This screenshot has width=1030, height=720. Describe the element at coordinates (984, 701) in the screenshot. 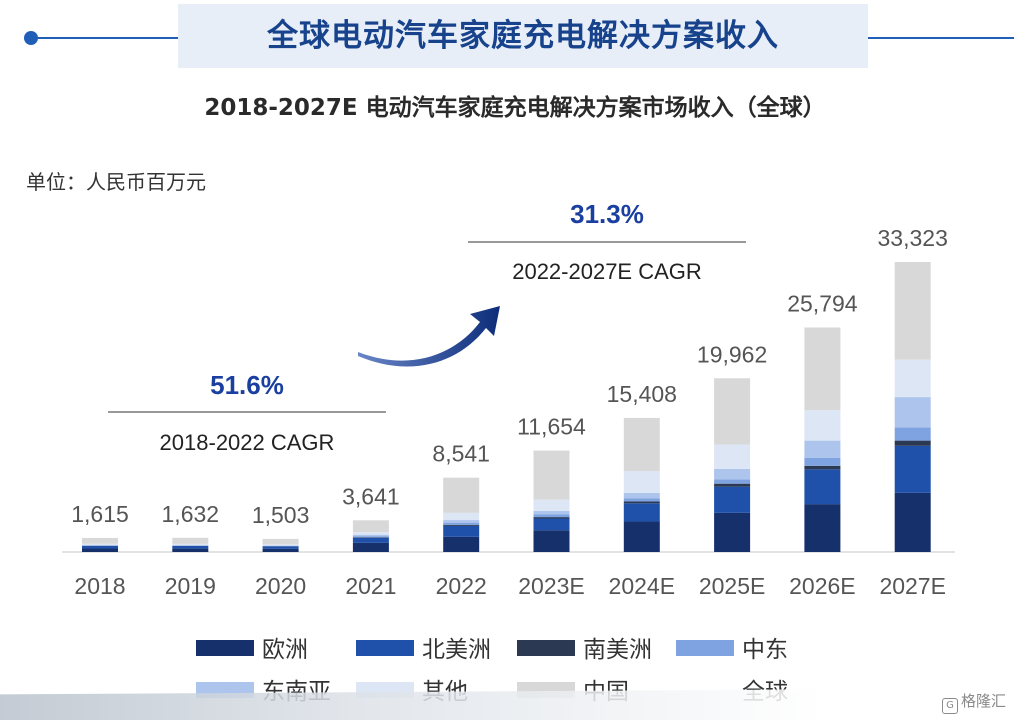

I see `watermark-text: 格隆汇` at that location.